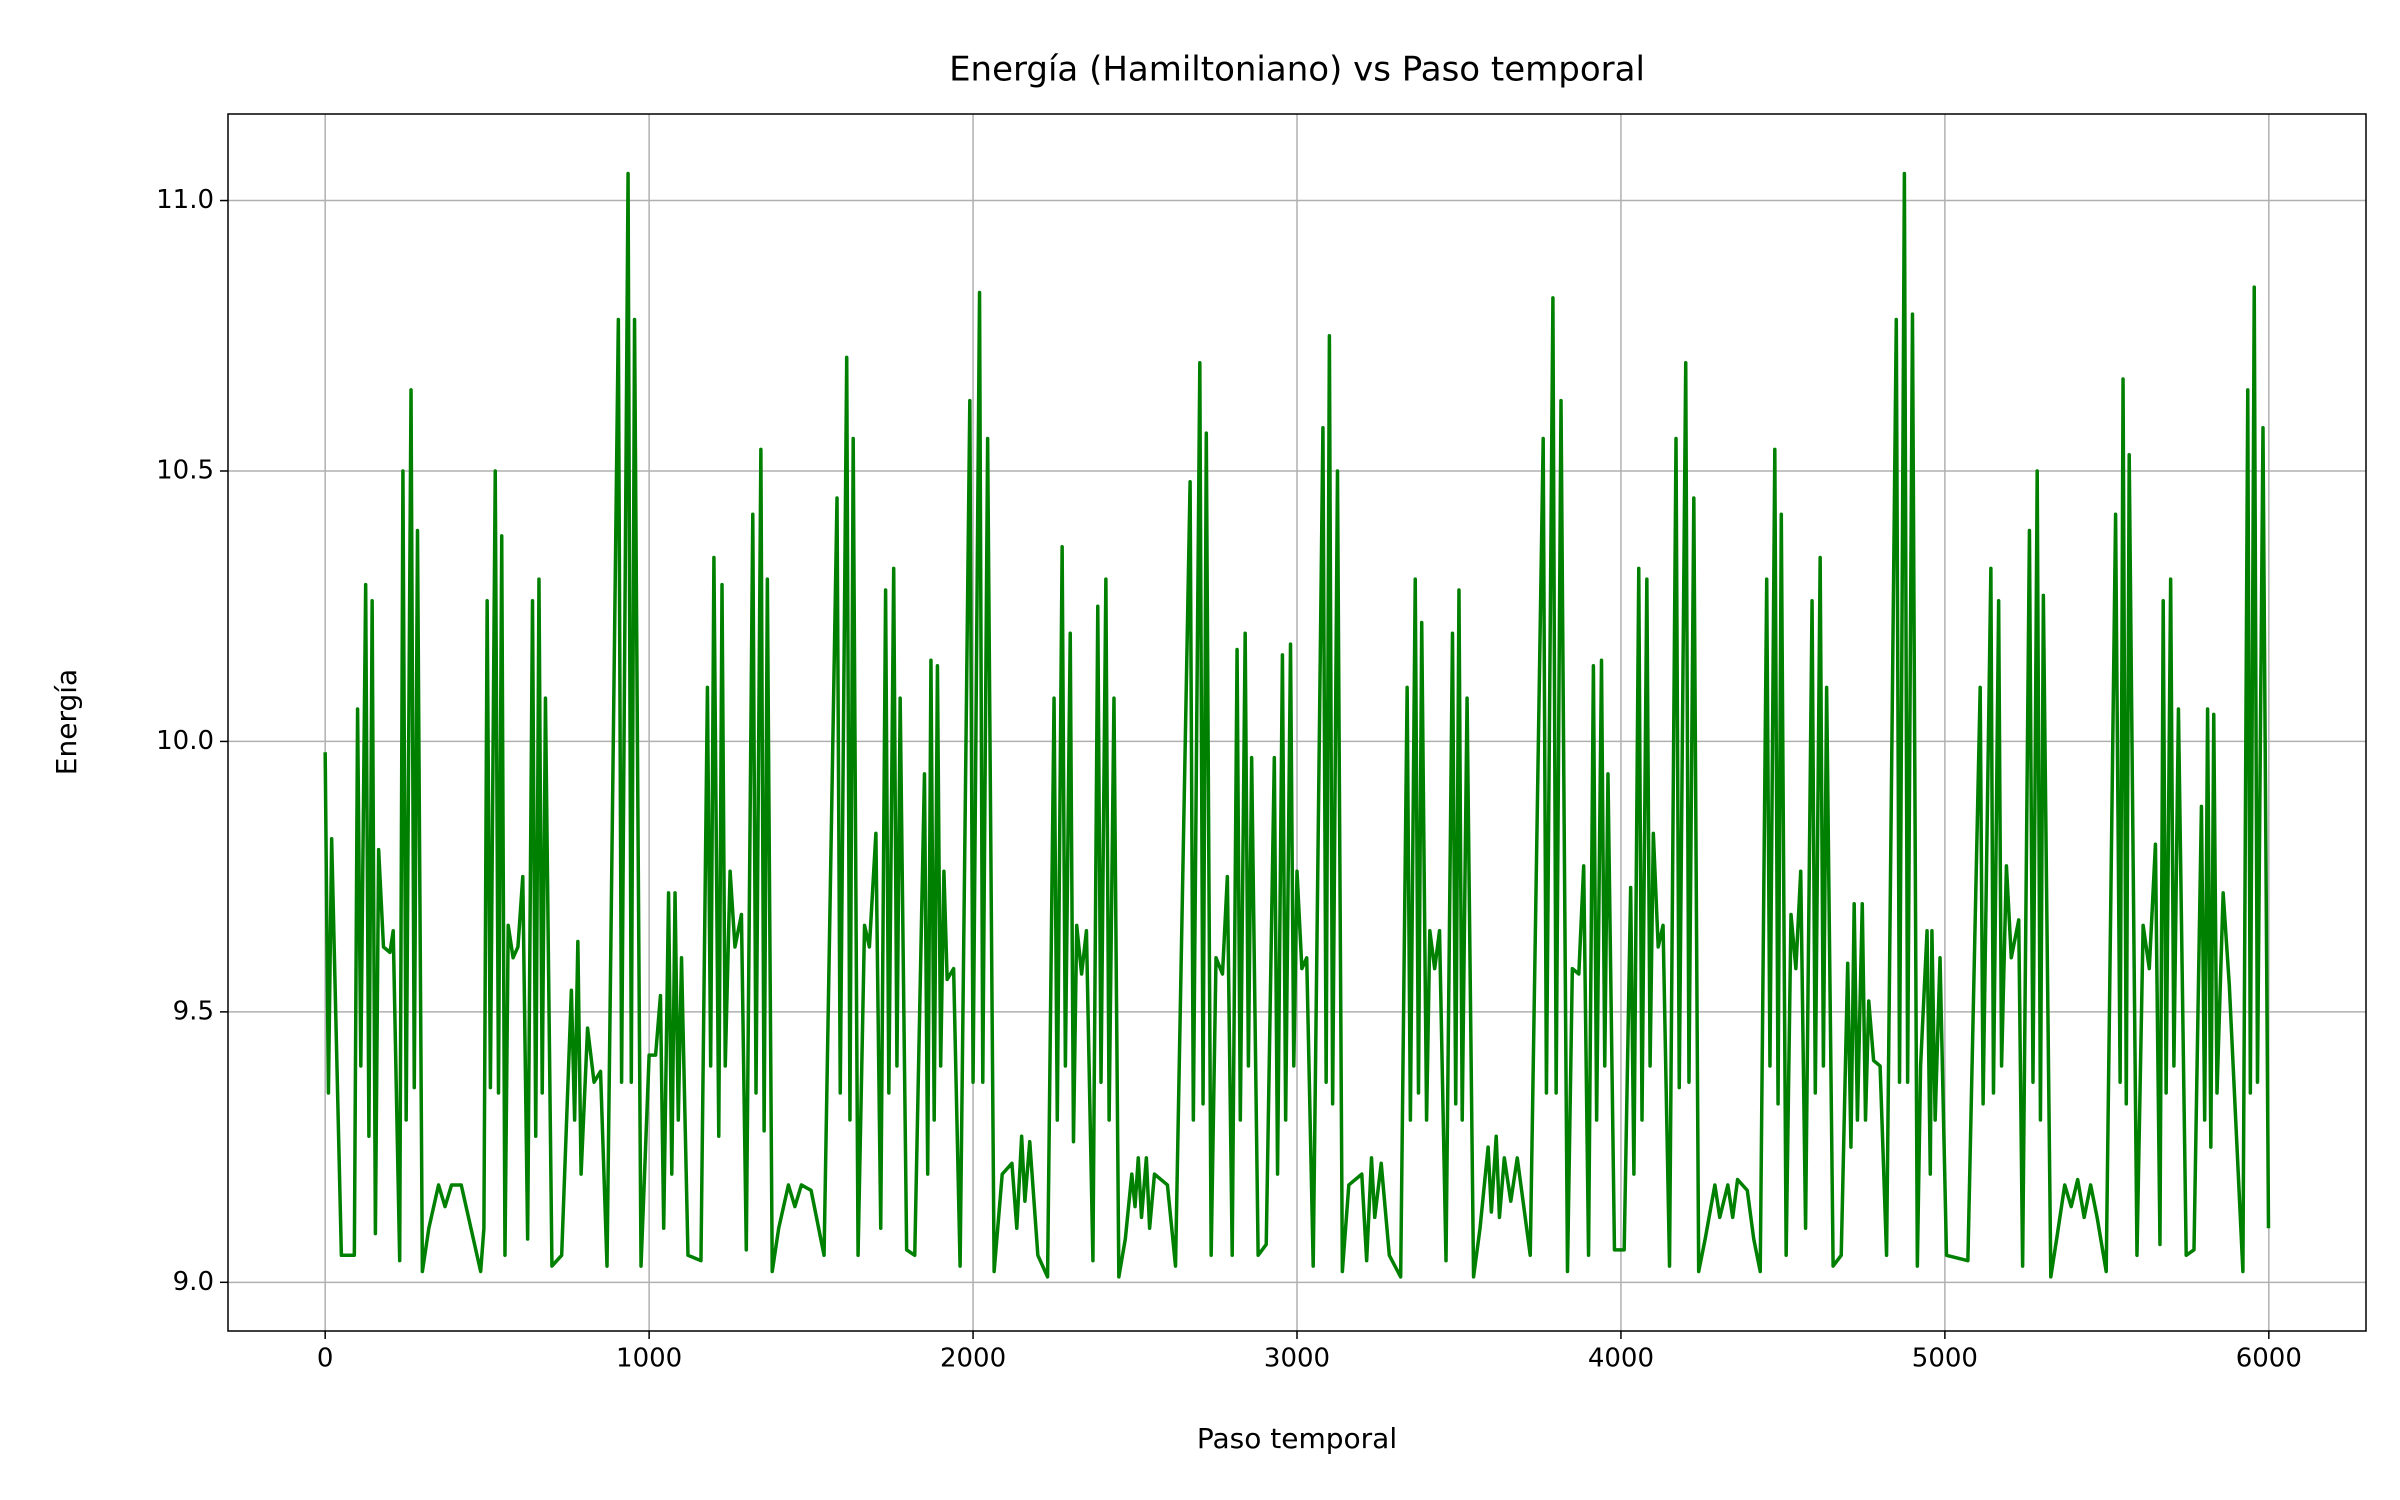 The height and width of the screenshot is (1500, 2400). What do you see at coordinates (649, 1359) in the screenshot?
I see `x-tick-label: 1000` at bounding box center [649, 1359].